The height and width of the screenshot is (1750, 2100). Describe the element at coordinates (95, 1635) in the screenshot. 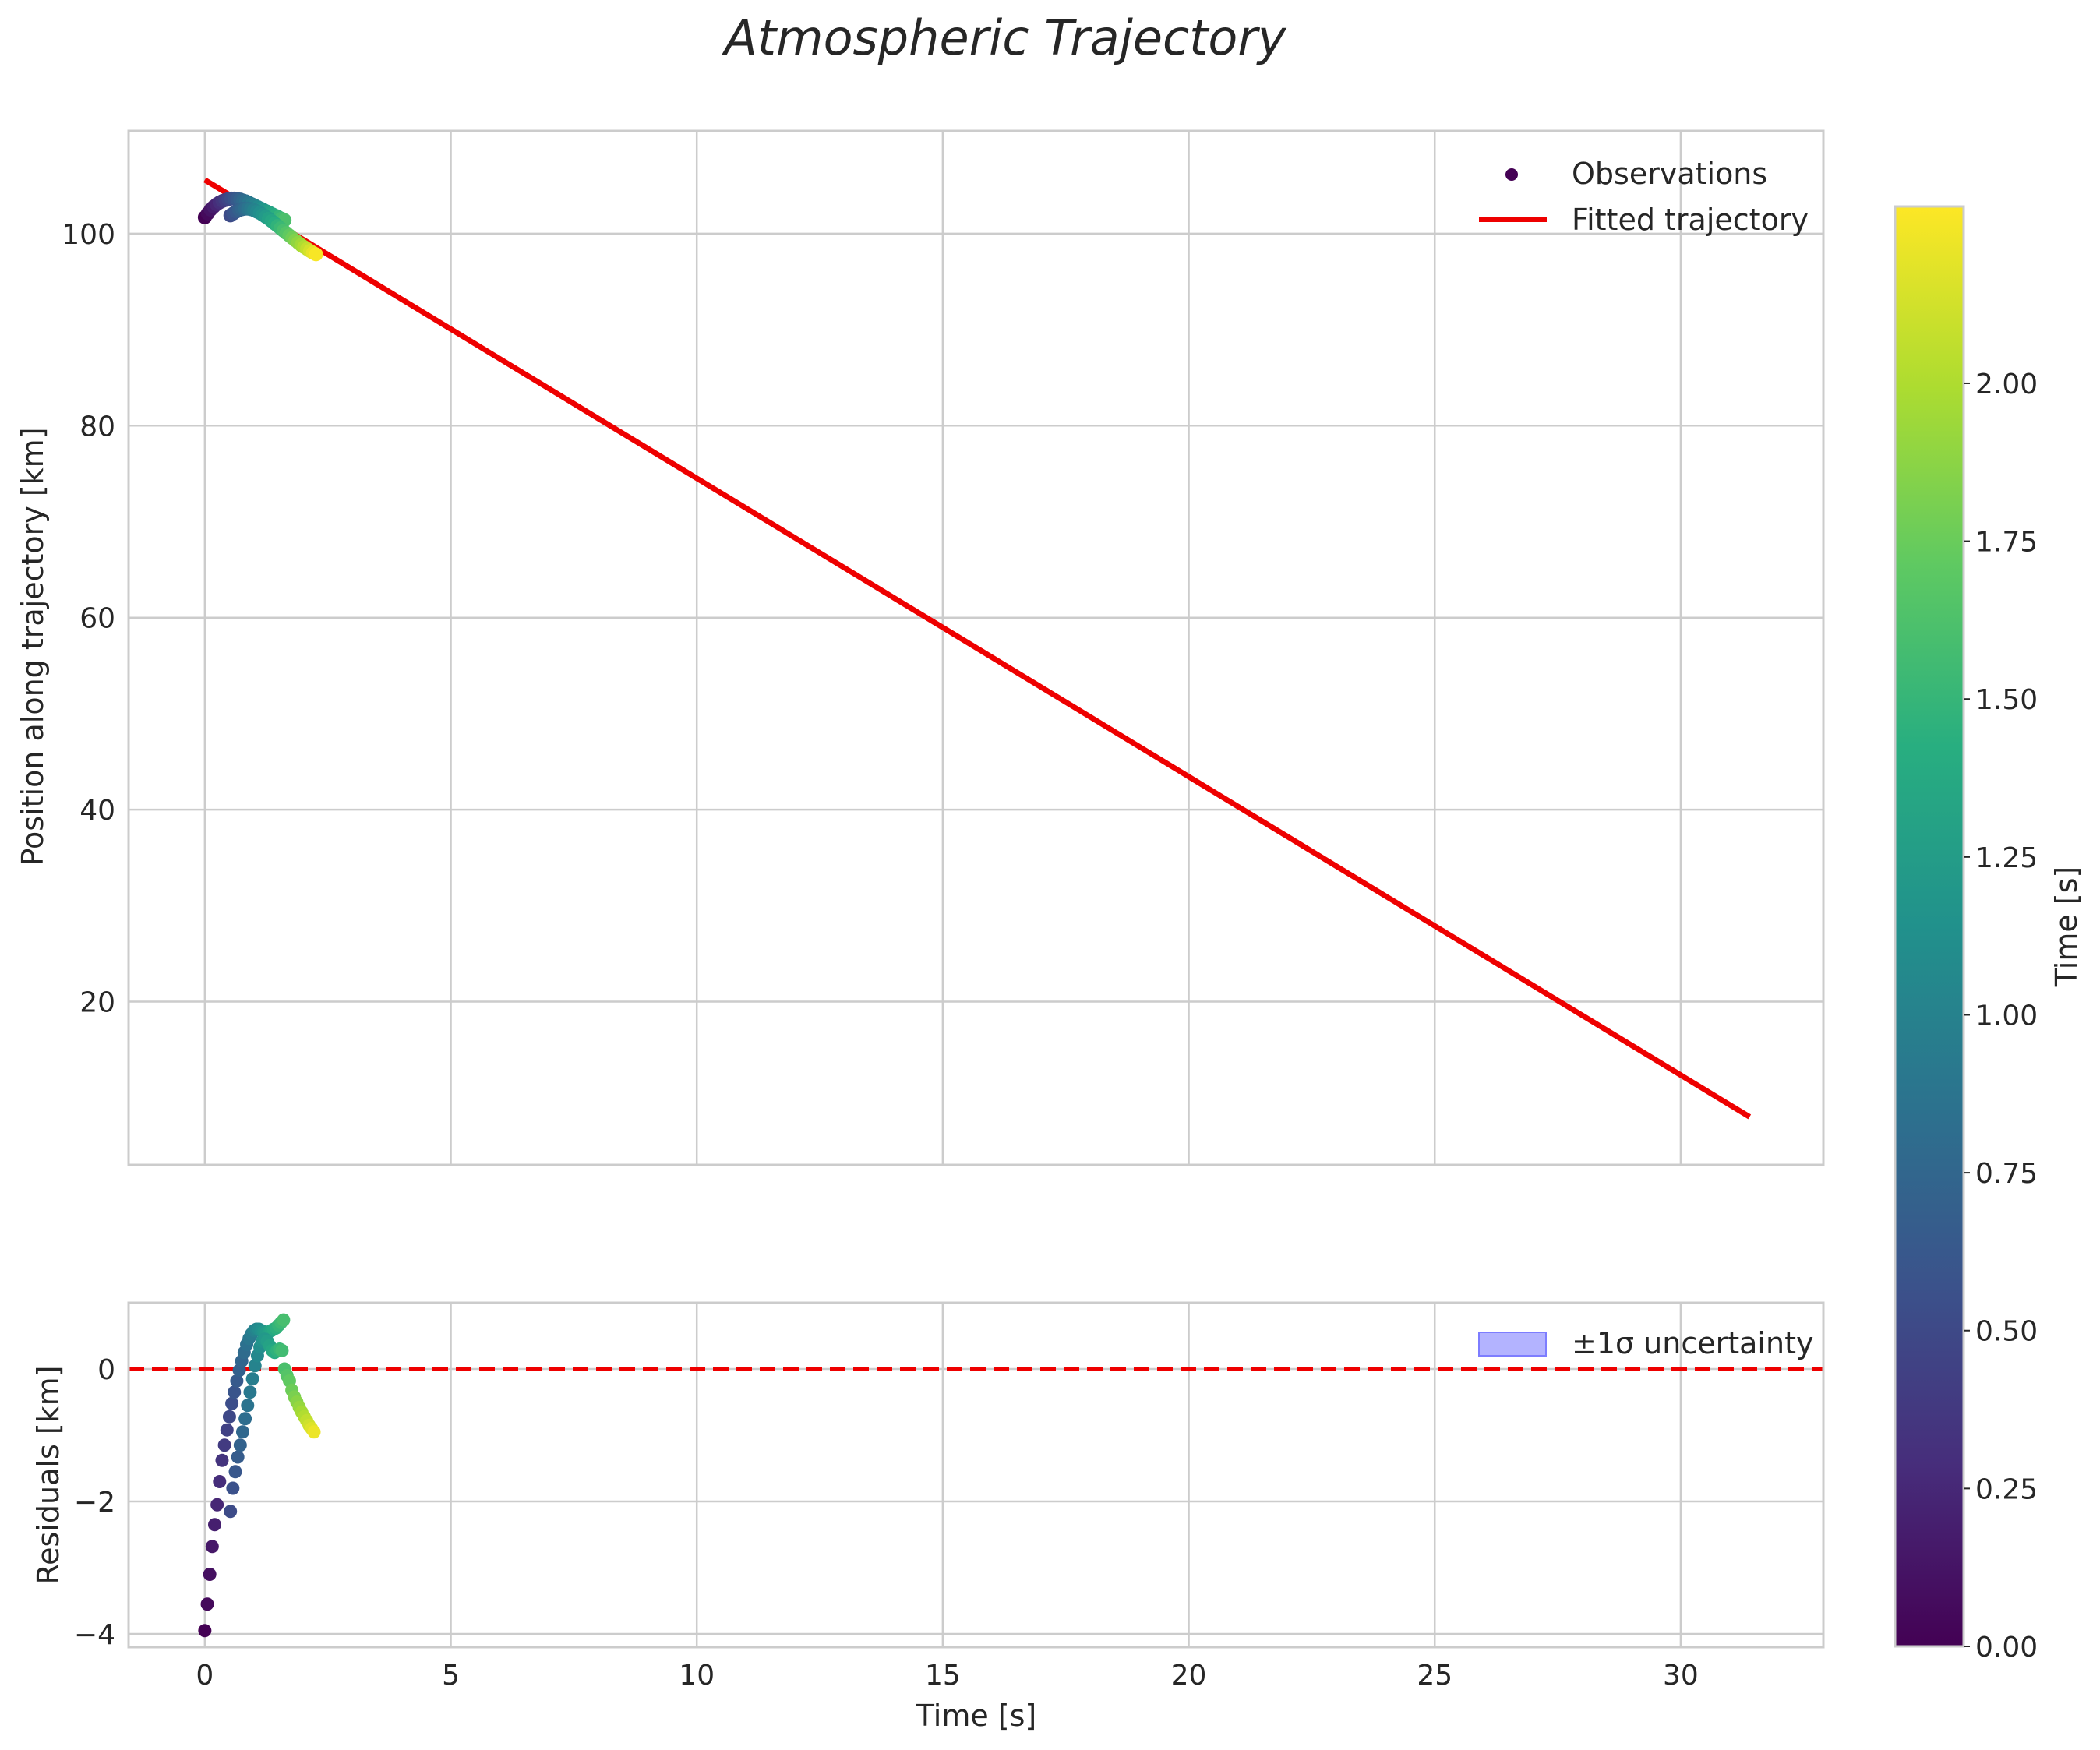

I see `residuals-y-tick-label: −4` at that location.